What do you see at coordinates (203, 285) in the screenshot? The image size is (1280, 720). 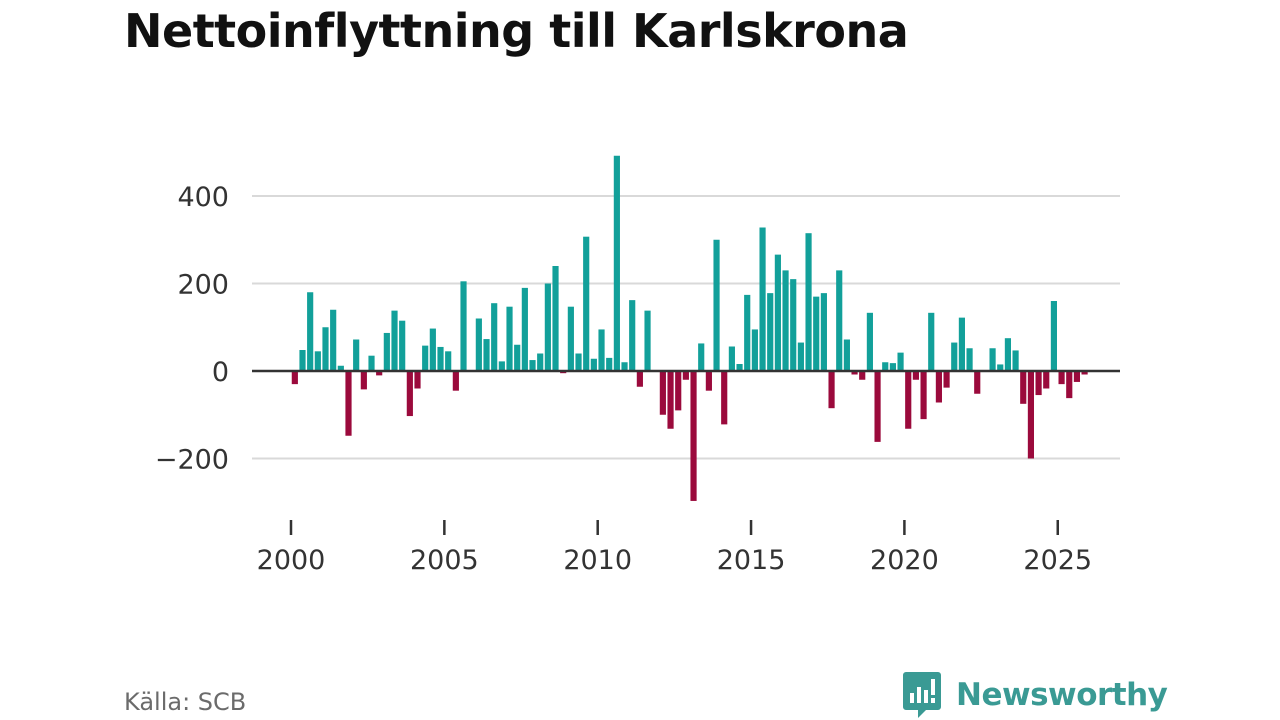 I see `y-tick-label: 200` at bounding box center [203, 285].